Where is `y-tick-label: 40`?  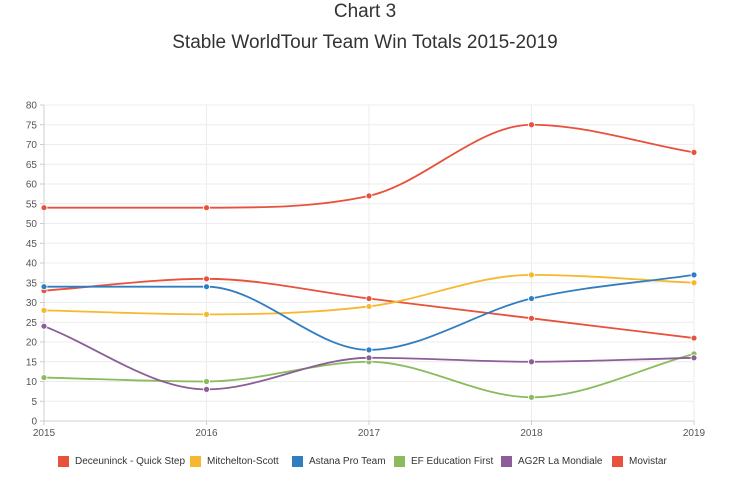 y-tick-label: 40 is located at coordinates (32, 264).